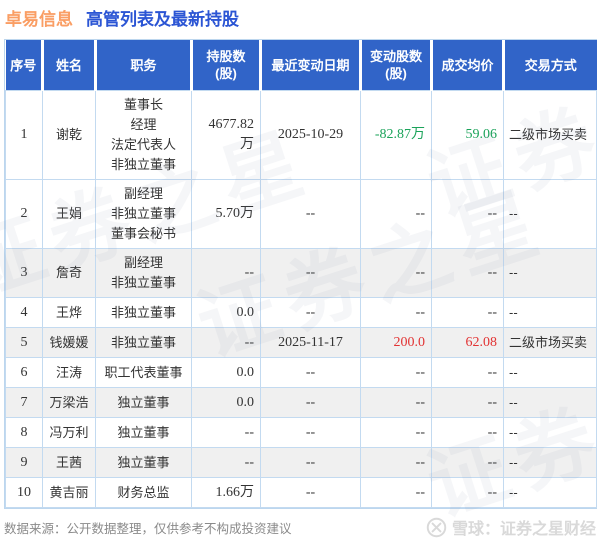 Image resolution: width=600 pixels, height=539 pixels. I want to click on table-row: 4 王烨 非独立董事 0.0 -- -- -- --, so click(301, 312).